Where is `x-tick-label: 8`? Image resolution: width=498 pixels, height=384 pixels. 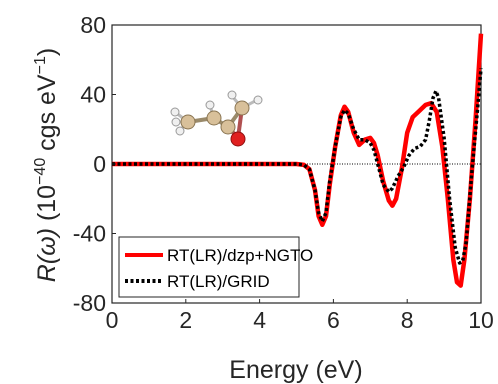
x-tick-label: 8 is located at coordinates (407, 320).